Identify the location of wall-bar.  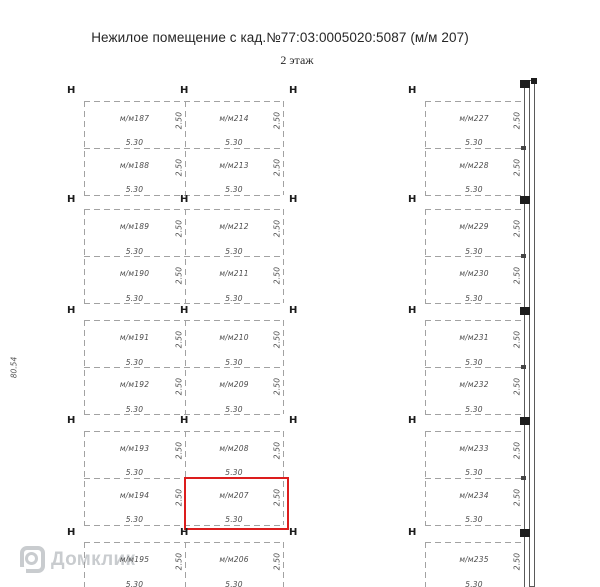
(531, 333).